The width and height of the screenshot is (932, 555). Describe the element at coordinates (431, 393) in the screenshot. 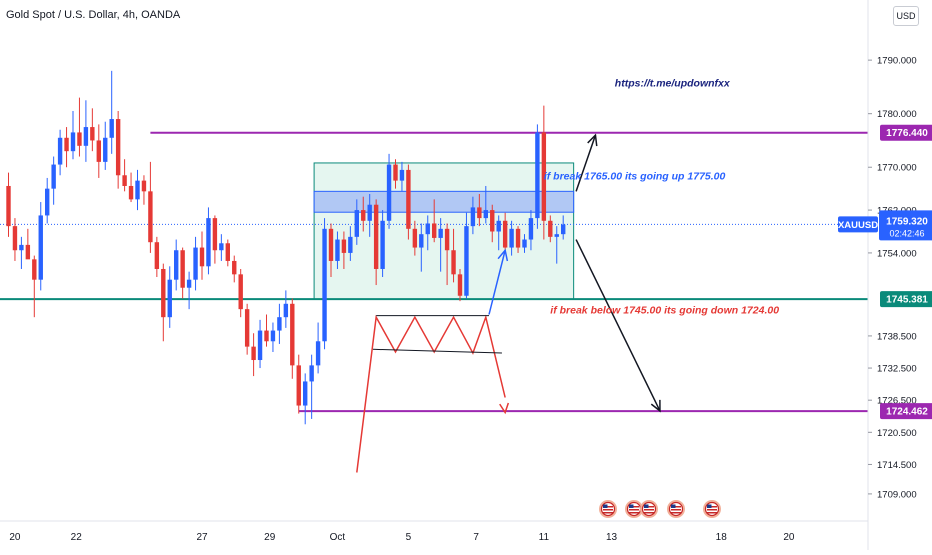

I see `zigzag-pattern` at that location.